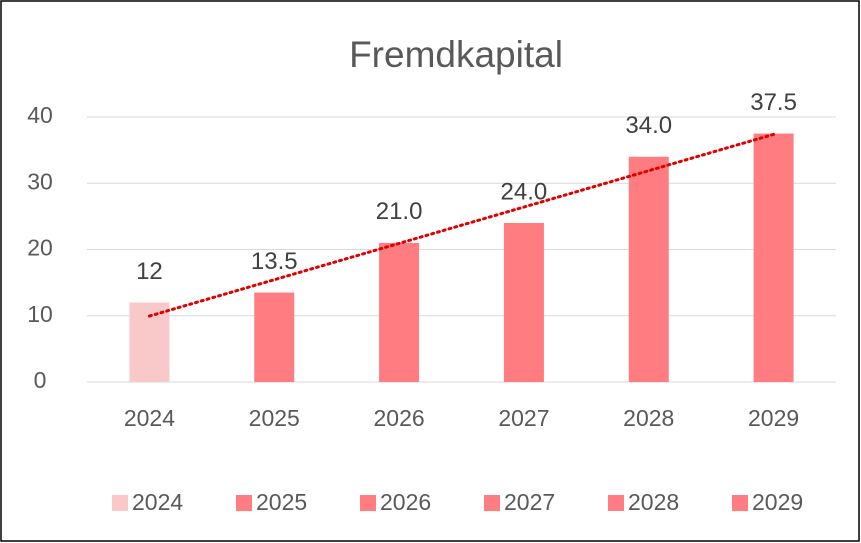 The width and height of the screenshot is (861, 543). What do you see at coordinates (648, 418) in the screenshot?
I see `x-tick-label: 2028` at bounding box center [648, 418].